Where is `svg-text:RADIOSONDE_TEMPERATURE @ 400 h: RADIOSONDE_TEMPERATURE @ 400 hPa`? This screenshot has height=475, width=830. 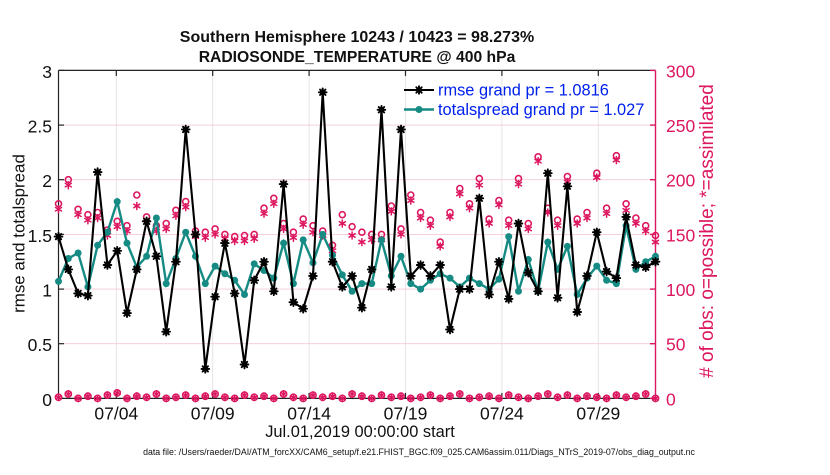 svg-text:RADIOSONDE_TEMPERATURE @ 400 h: RADIOSONDE_TEMPERATURE @ 400 hPa is located at coordinates (357, 57).